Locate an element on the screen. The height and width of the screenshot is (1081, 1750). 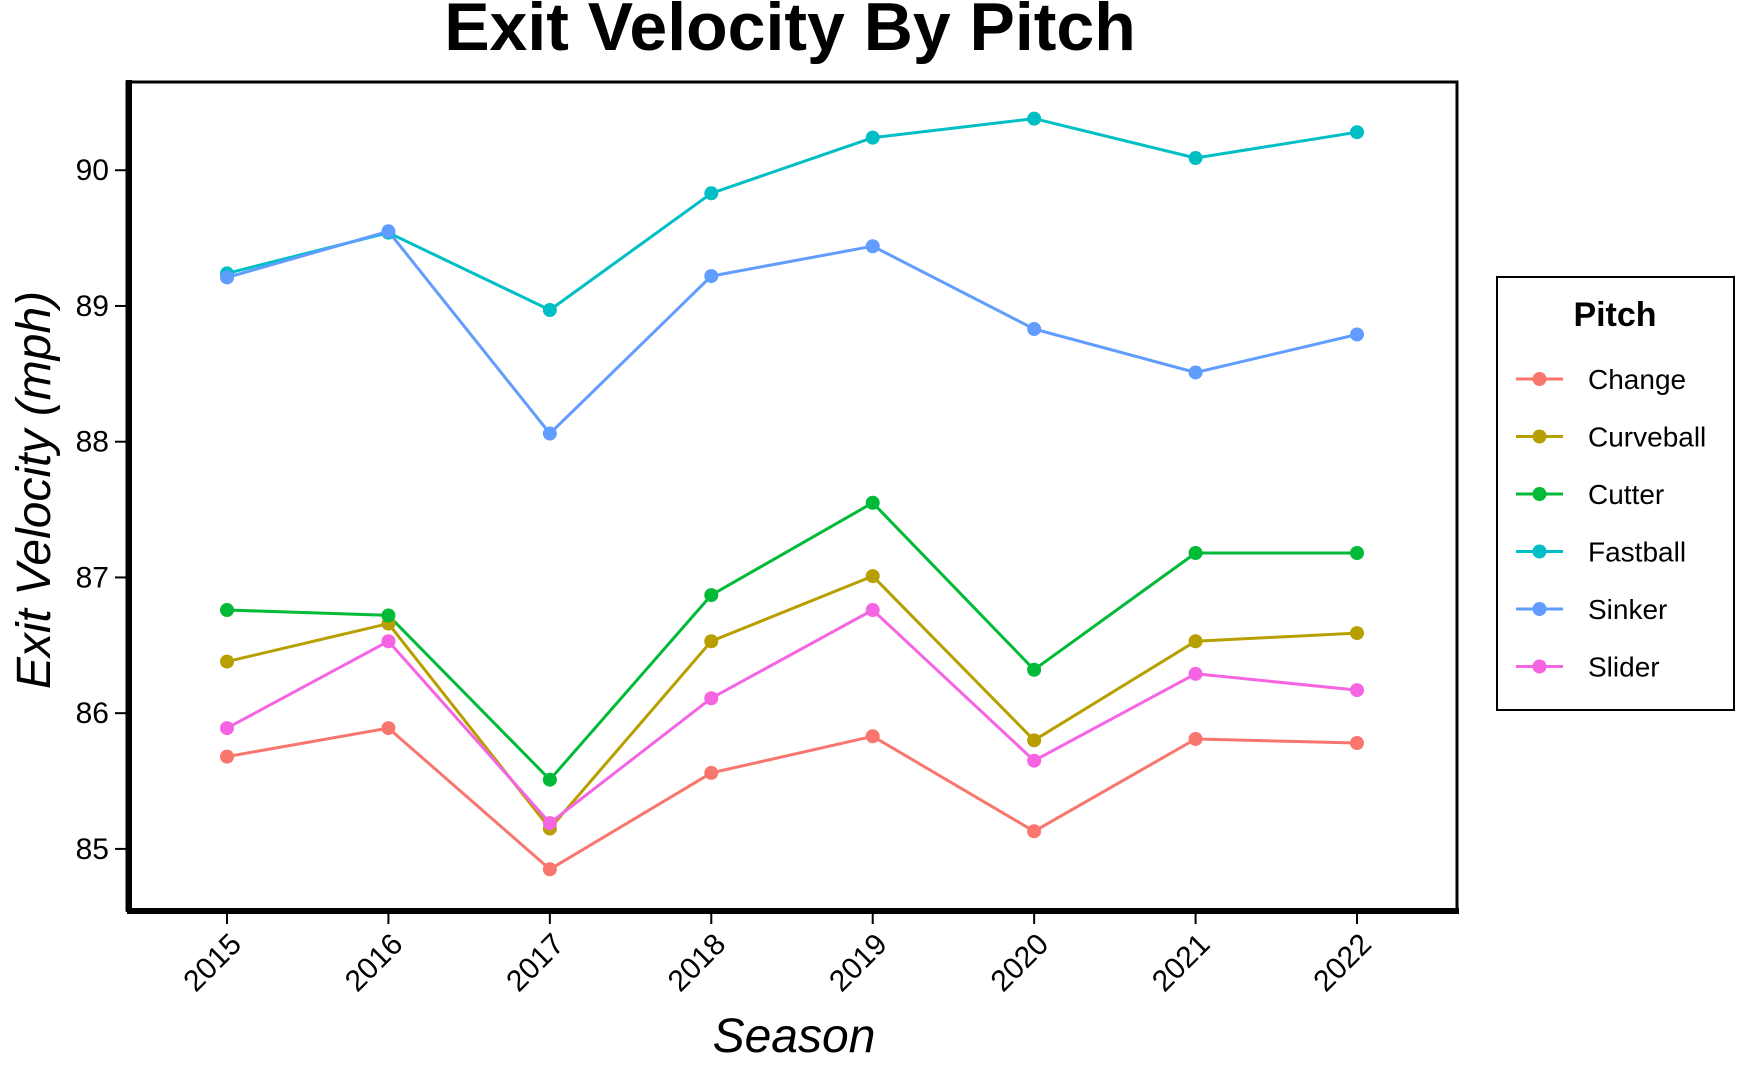
y-tick-label: 90 is located at coordinates (92, 170).